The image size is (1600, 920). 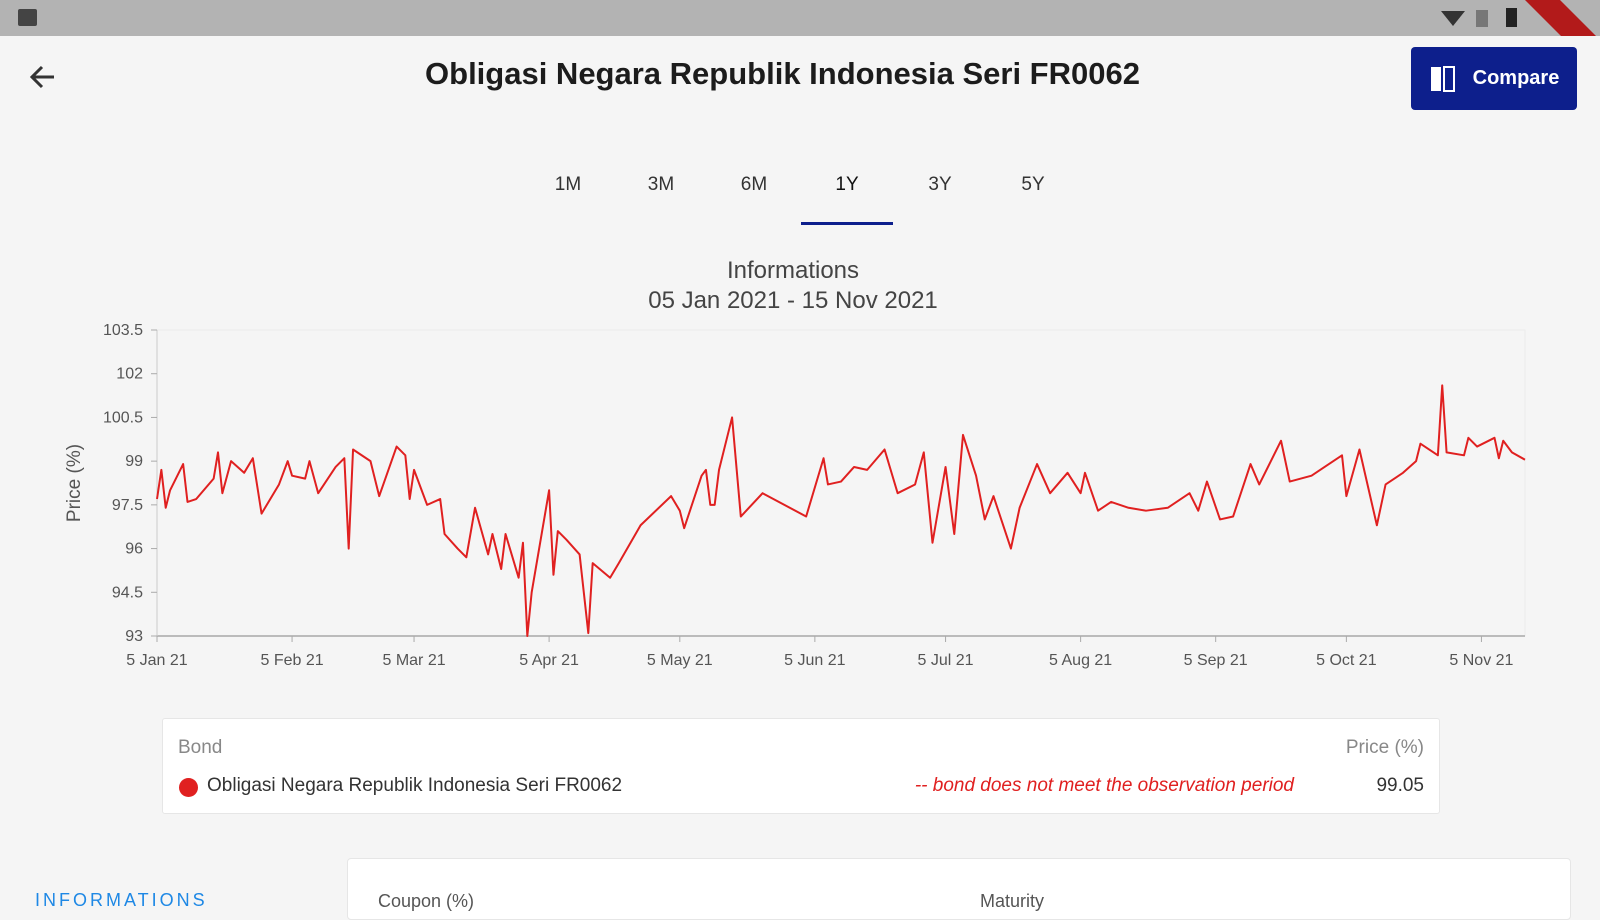 I want to click on y-tick-label: 102, so click(x=129, y=374).